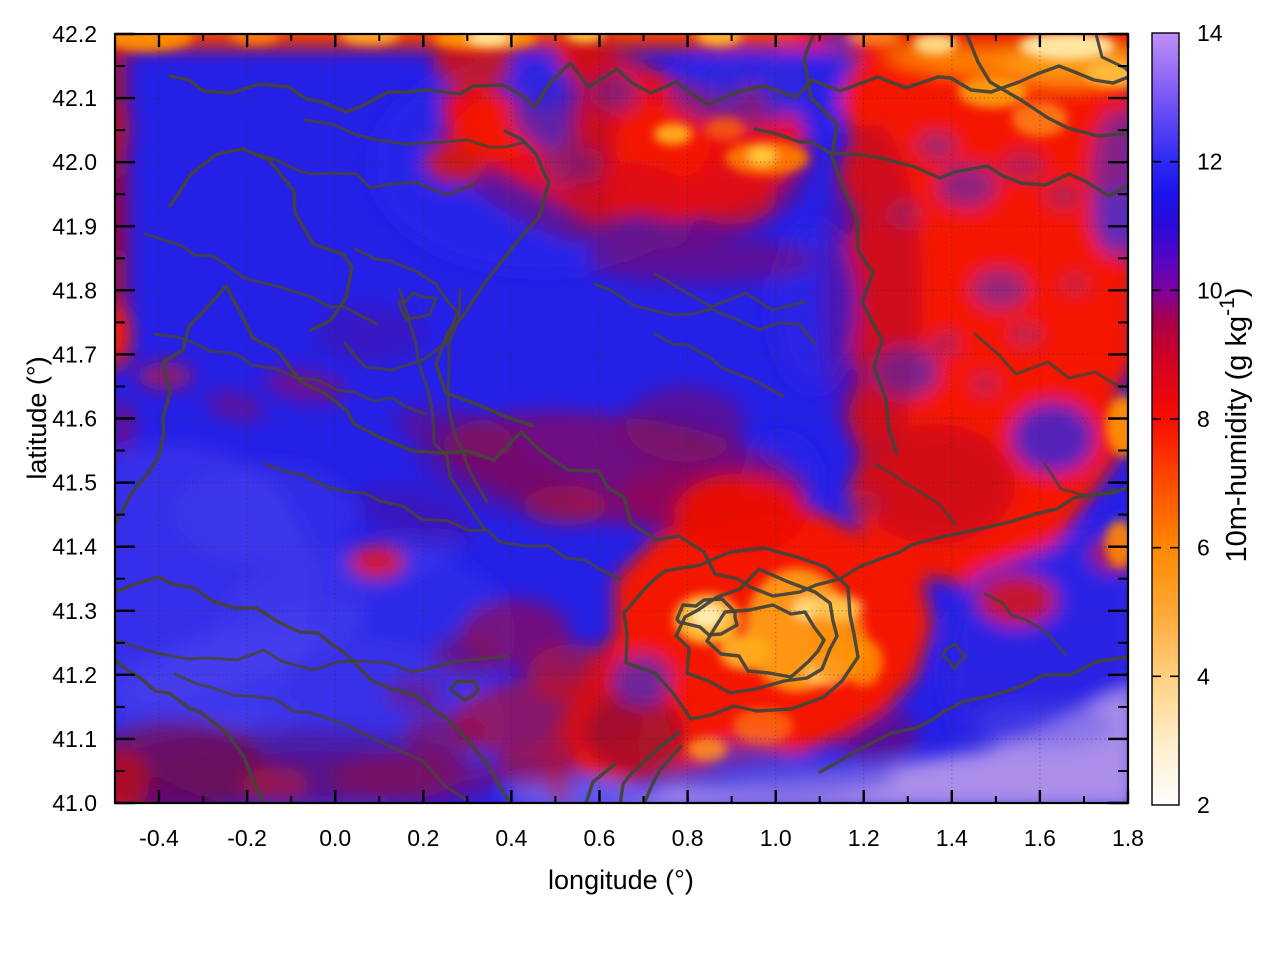 This screenshot has height=960, width=1280. What do you see at coordinates (74, 419) in the screenshot?
I see `svg-text: 41.6` at bounding box center [74, 419].